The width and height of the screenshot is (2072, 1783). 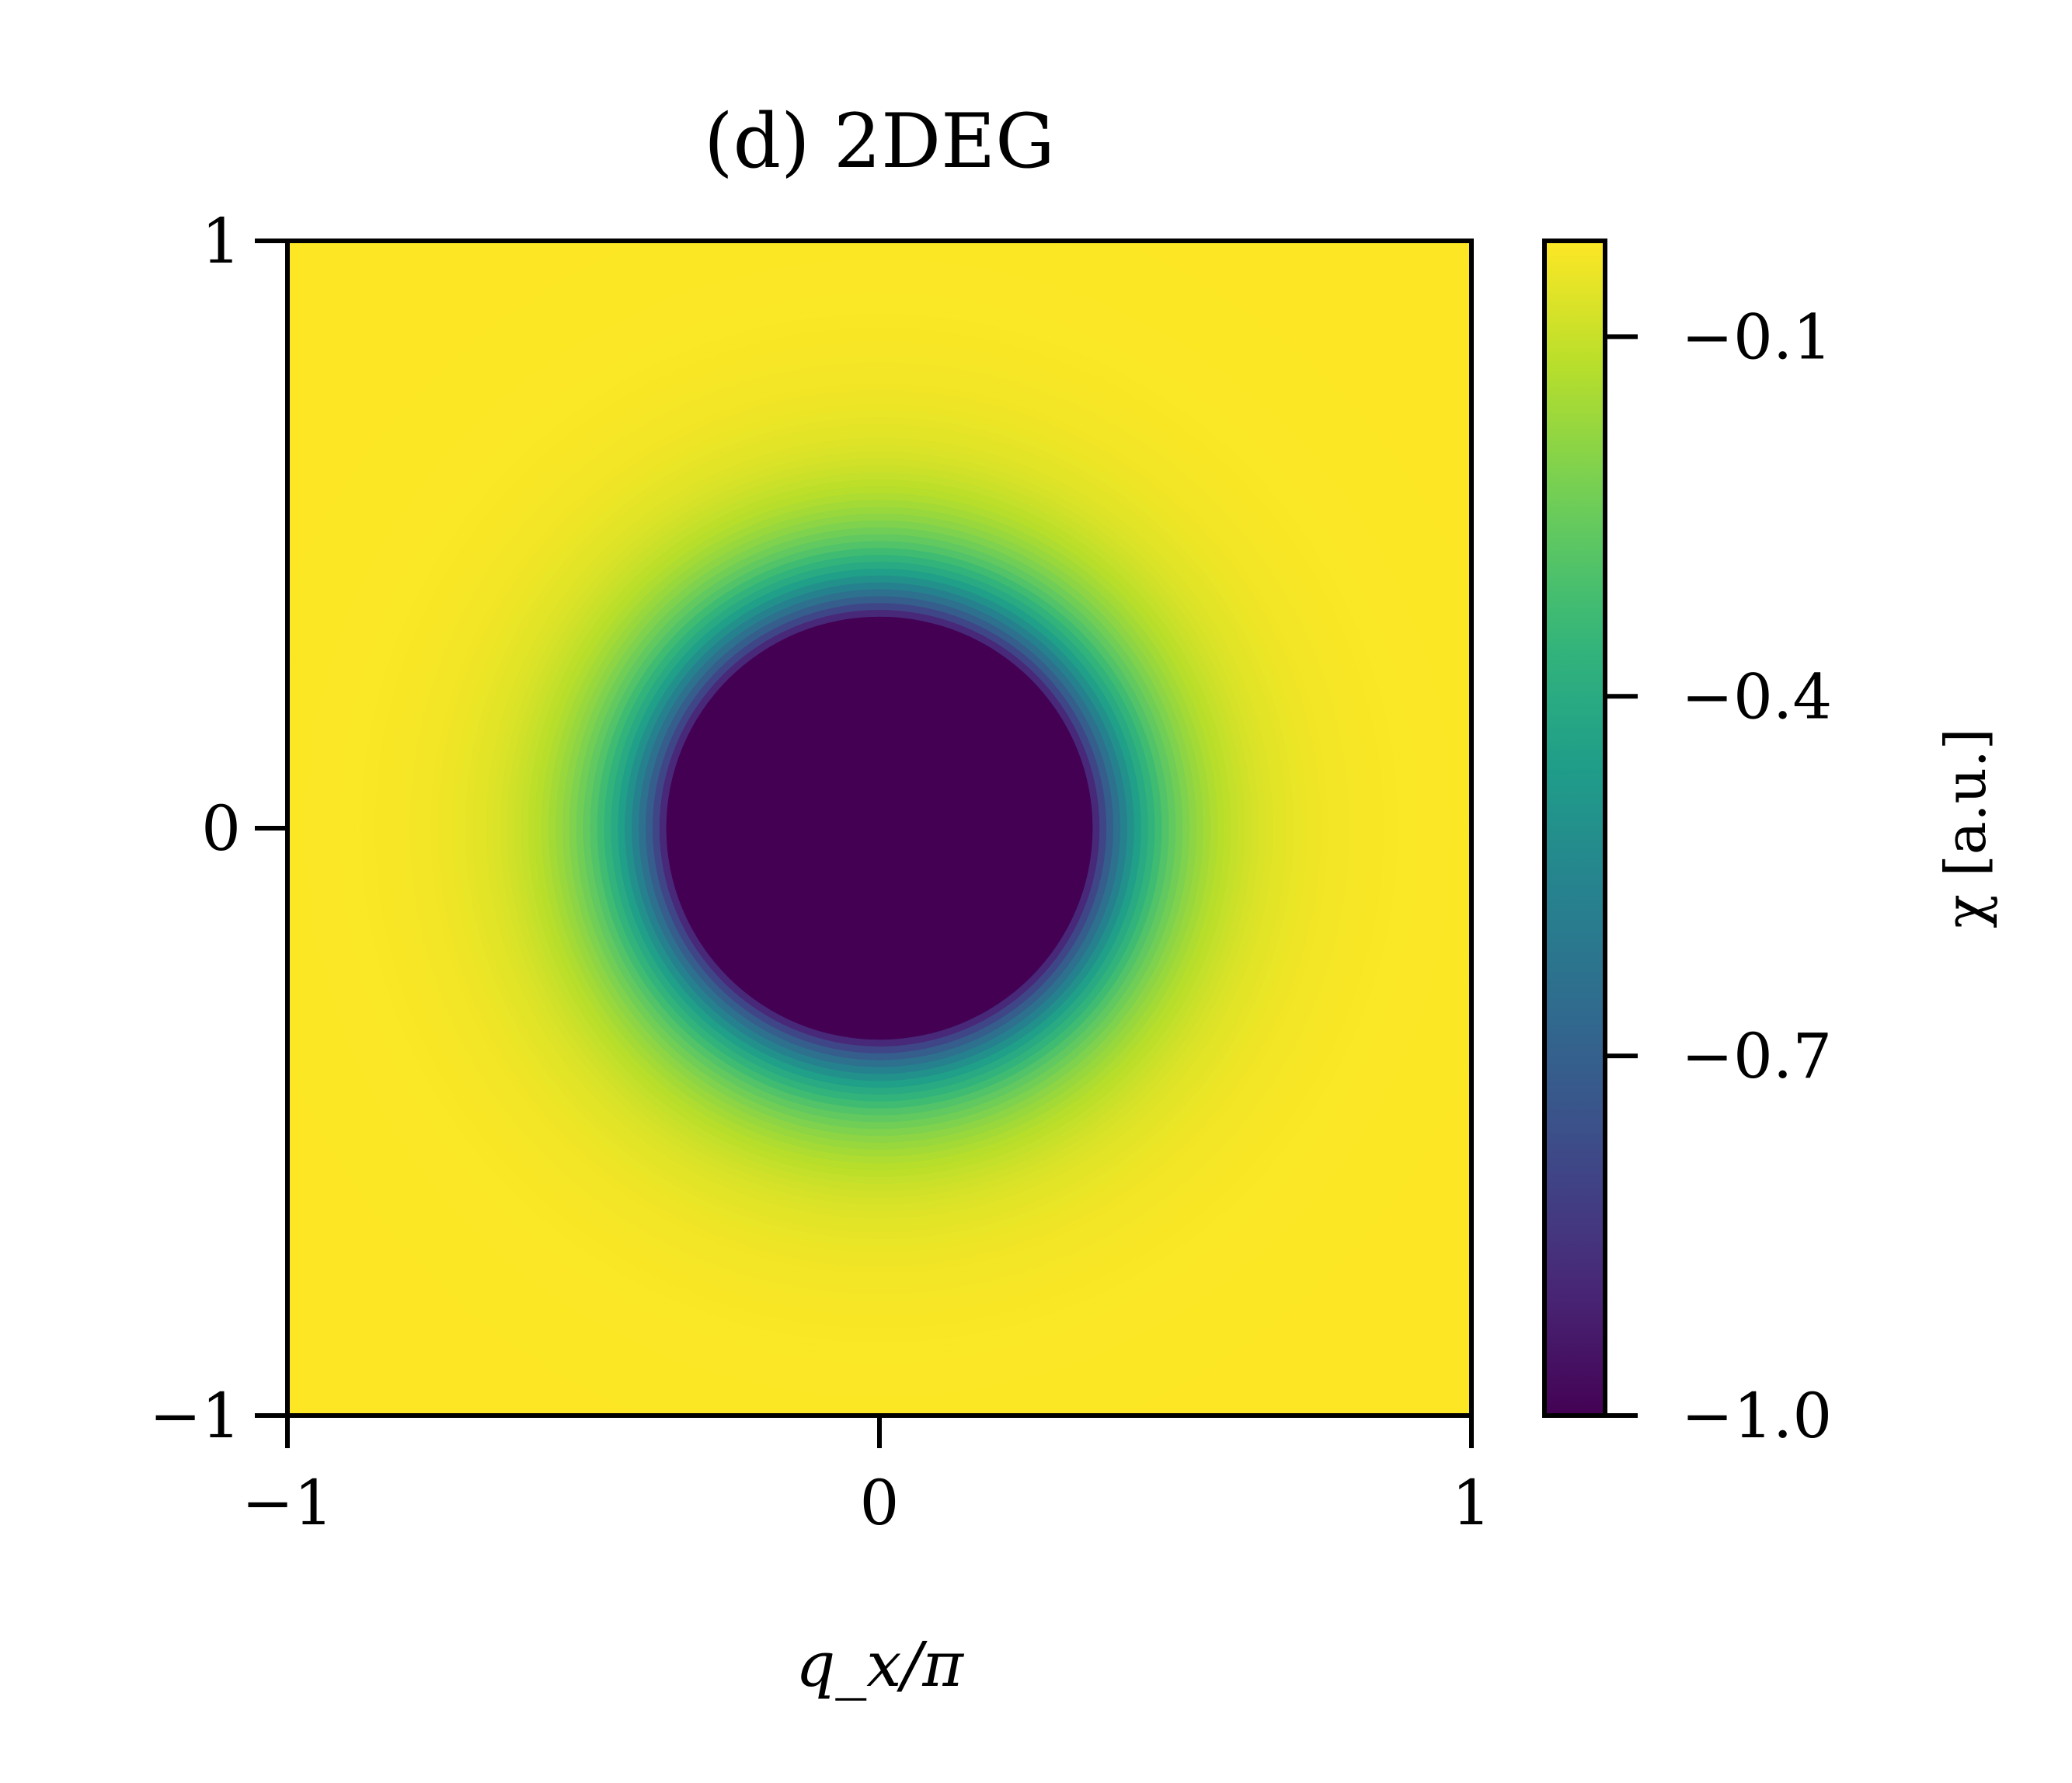 What do you see at coordinates (287, 1503) in the screenshot?
I see `x-tick-label: −1` at bounding box center [287, 1503].